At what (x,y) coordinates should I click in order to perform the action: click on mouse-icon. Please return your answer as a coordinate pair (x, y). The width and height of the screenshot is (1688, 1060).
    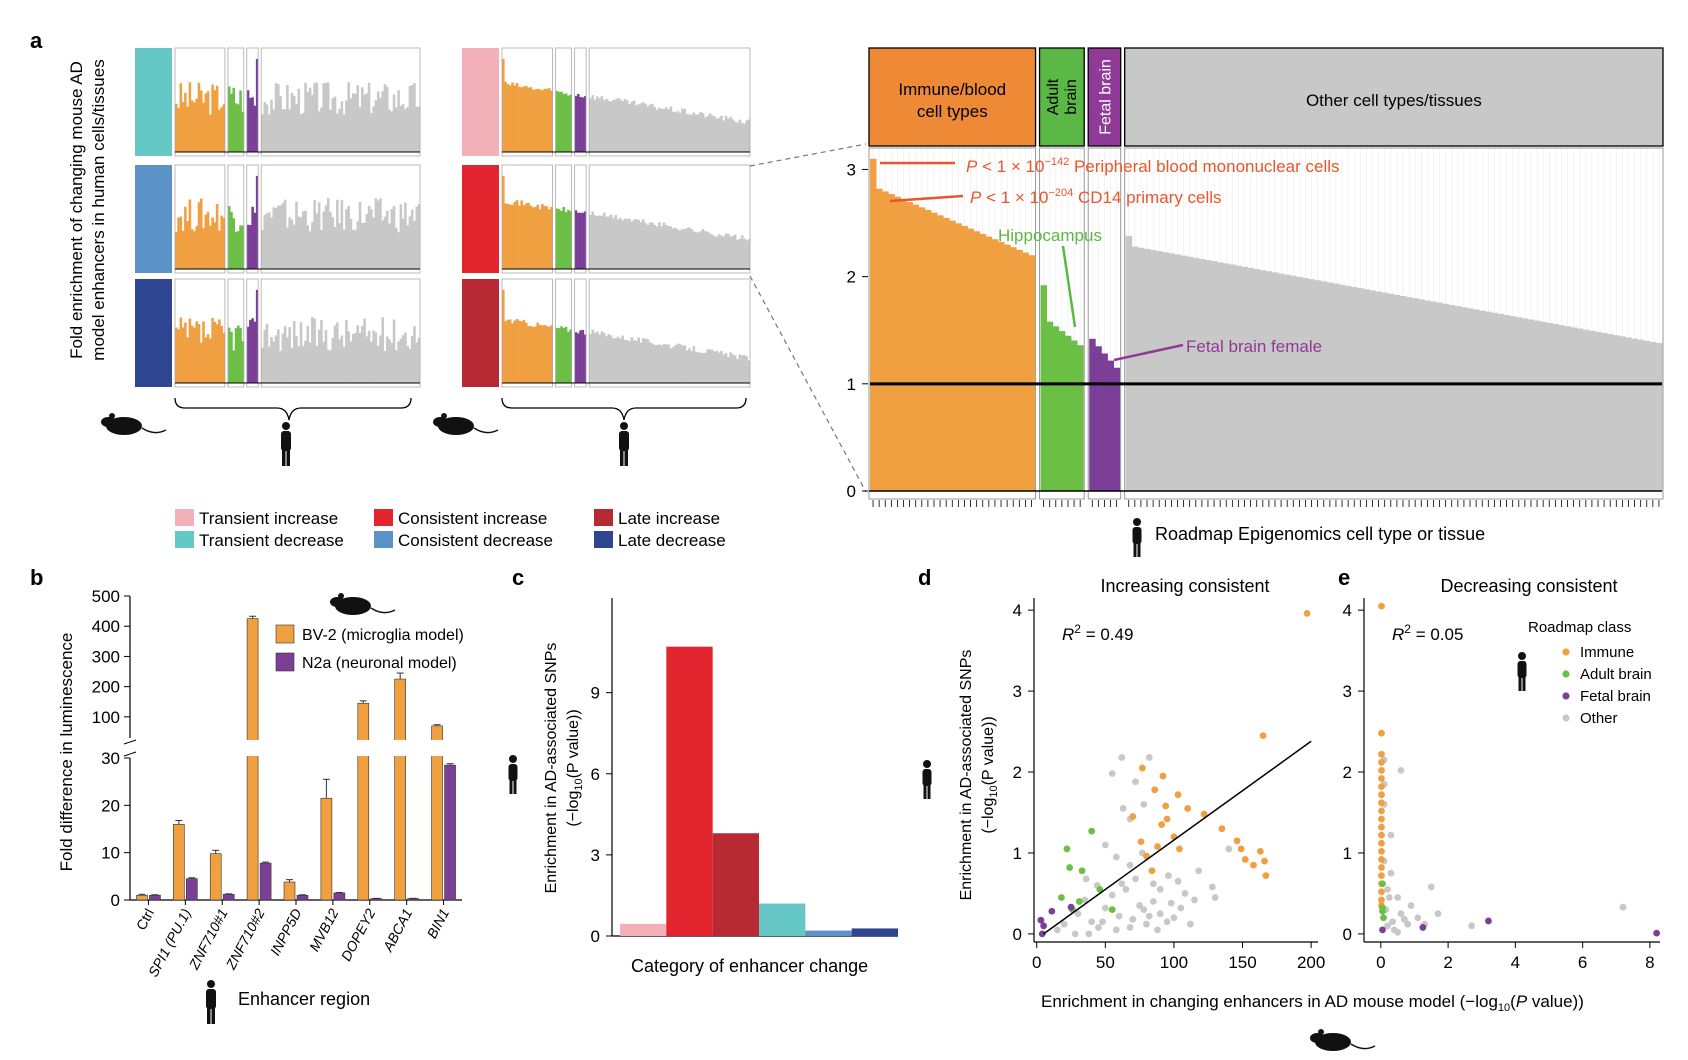
    Looking at the image, I should click on (363, 604).